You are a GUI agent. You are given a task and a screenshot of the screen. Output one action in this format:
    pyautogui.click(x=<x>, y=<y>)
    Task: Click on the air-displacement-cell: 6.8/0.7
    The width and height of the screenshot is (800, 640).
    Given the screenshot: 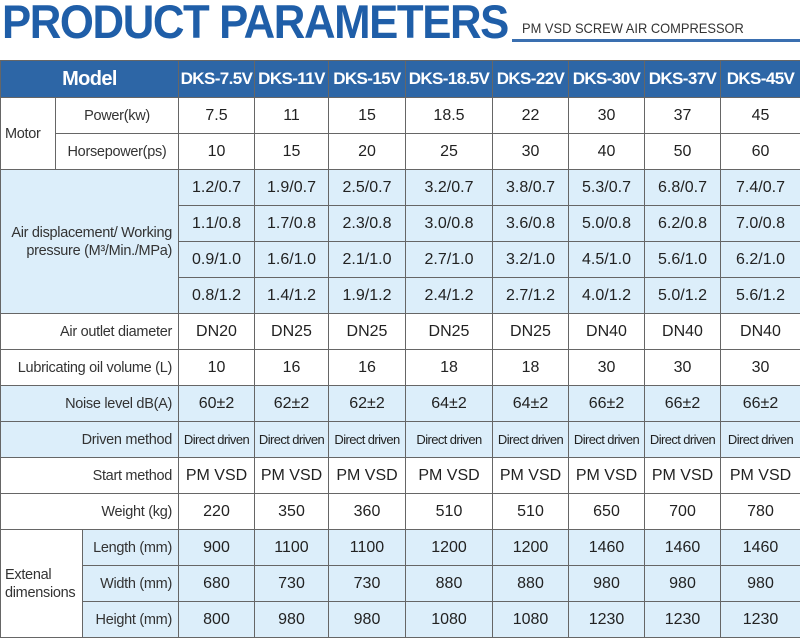 What is the action you would take?
    pyautogui.click(x=682, y=187)
    